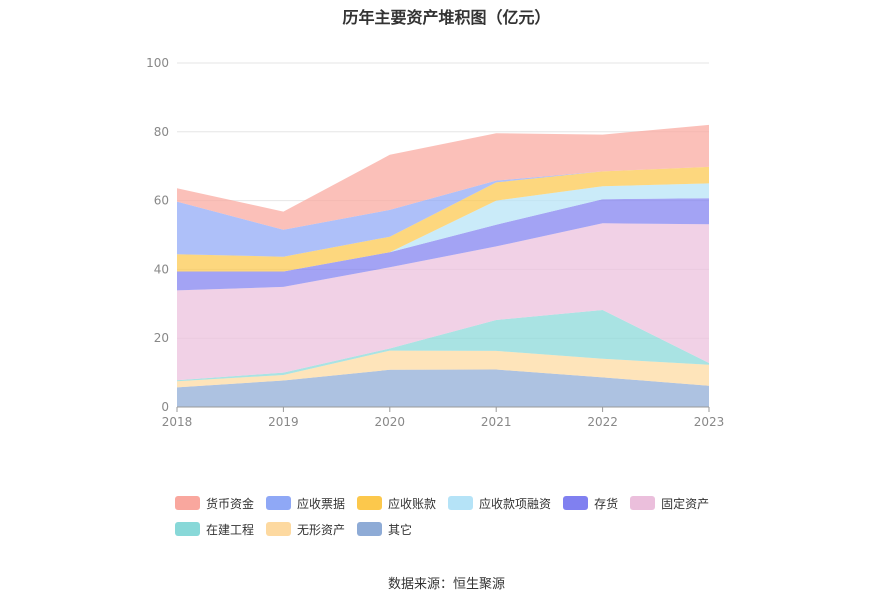 Image resolution: width=893 pixels, height=603 pixels. I want to click on legend-item: 应收账款, so click(396, 503).